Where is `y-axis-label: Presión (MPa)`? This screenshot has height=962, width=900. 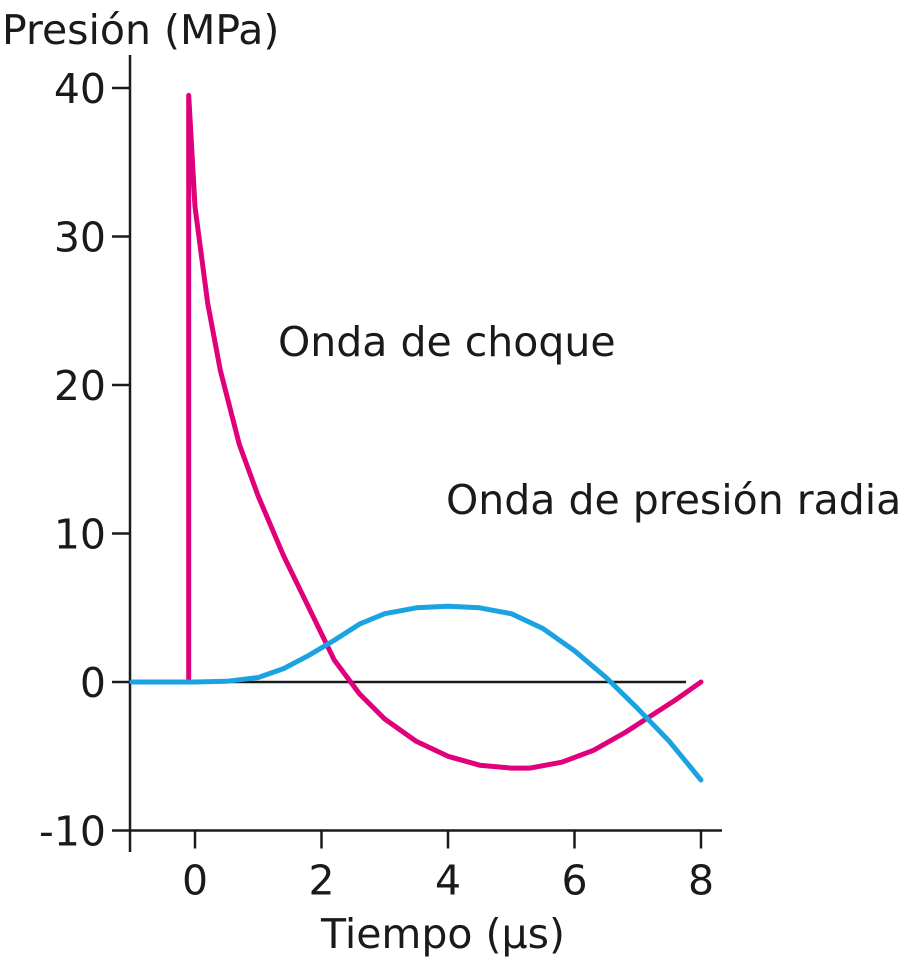
y-axis-label: Presión (MPa) is located at coordinates (140, 30).